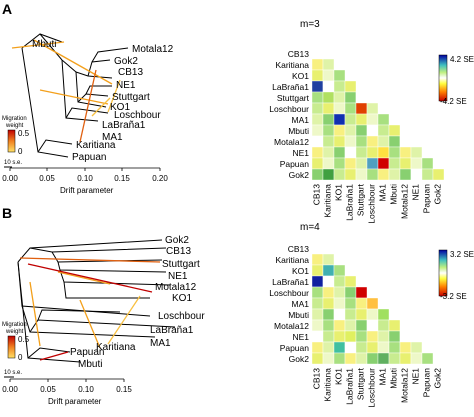  I want to click on a-heatmap-col-label: Gok2, so click(438, 194).